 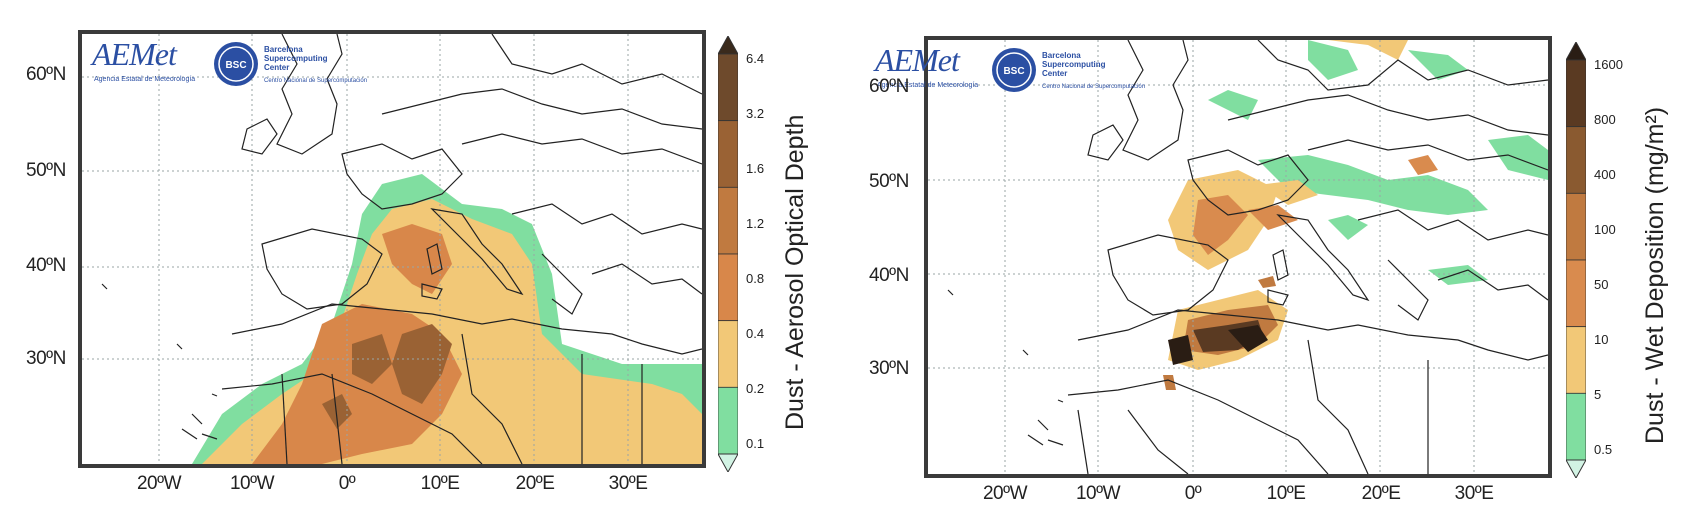 I want to click on aod-lon-label: 0º, so click(x=347, y=483).